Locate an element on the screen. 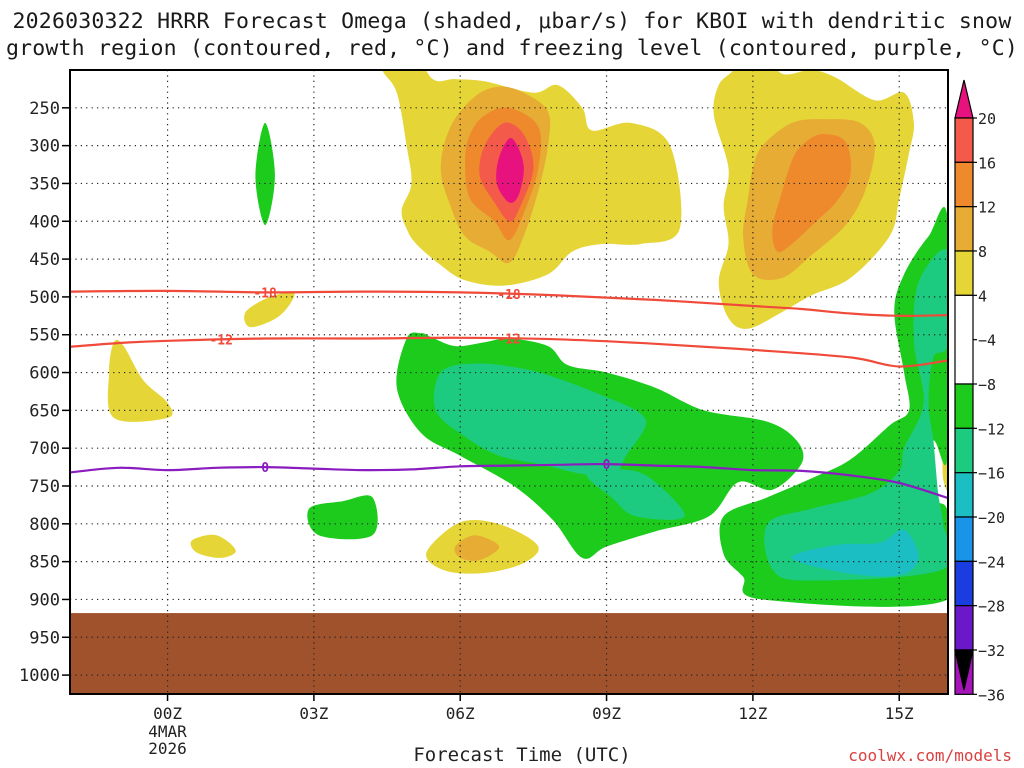 The image size is (1024, 768). omega-minus12-right is located at coordinates (855, 553).